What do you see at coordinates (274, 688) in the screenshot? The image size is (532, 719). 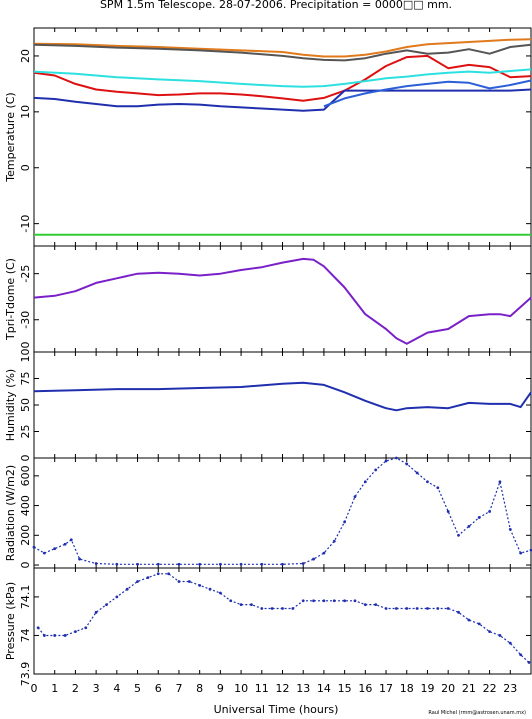 I see `x-axis: 0 1 2 3 4 5 6 7 8 9 10 11 12 13 14 15 16 17 18 19 20 21 22 23` at bounding box center [274, 688].